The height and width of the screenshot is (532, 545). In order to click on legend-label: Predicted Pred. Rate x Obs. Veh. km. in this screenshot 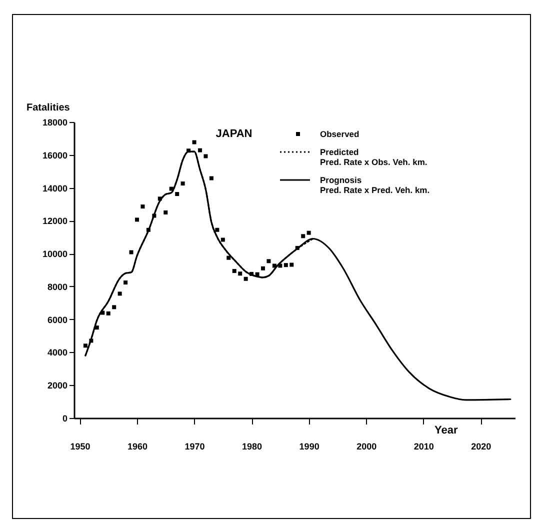, I will do `click(374, 157)`.